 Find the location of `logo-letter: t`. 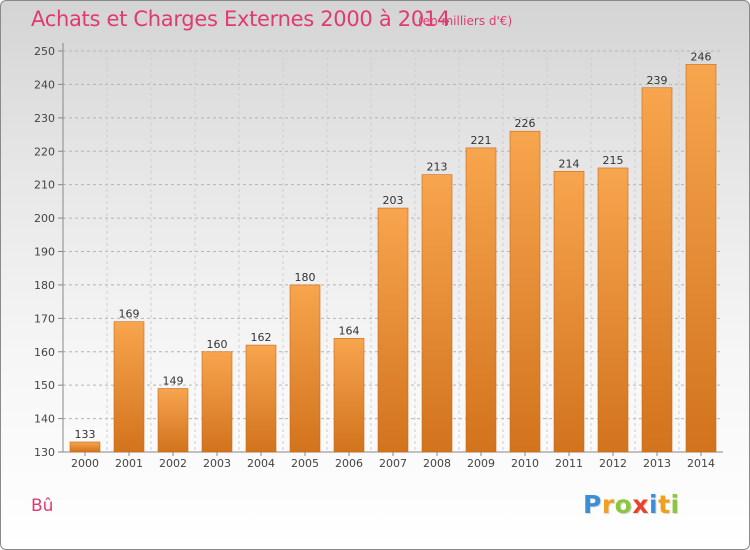

logo-letter: t is located at coordinates (664, 504).